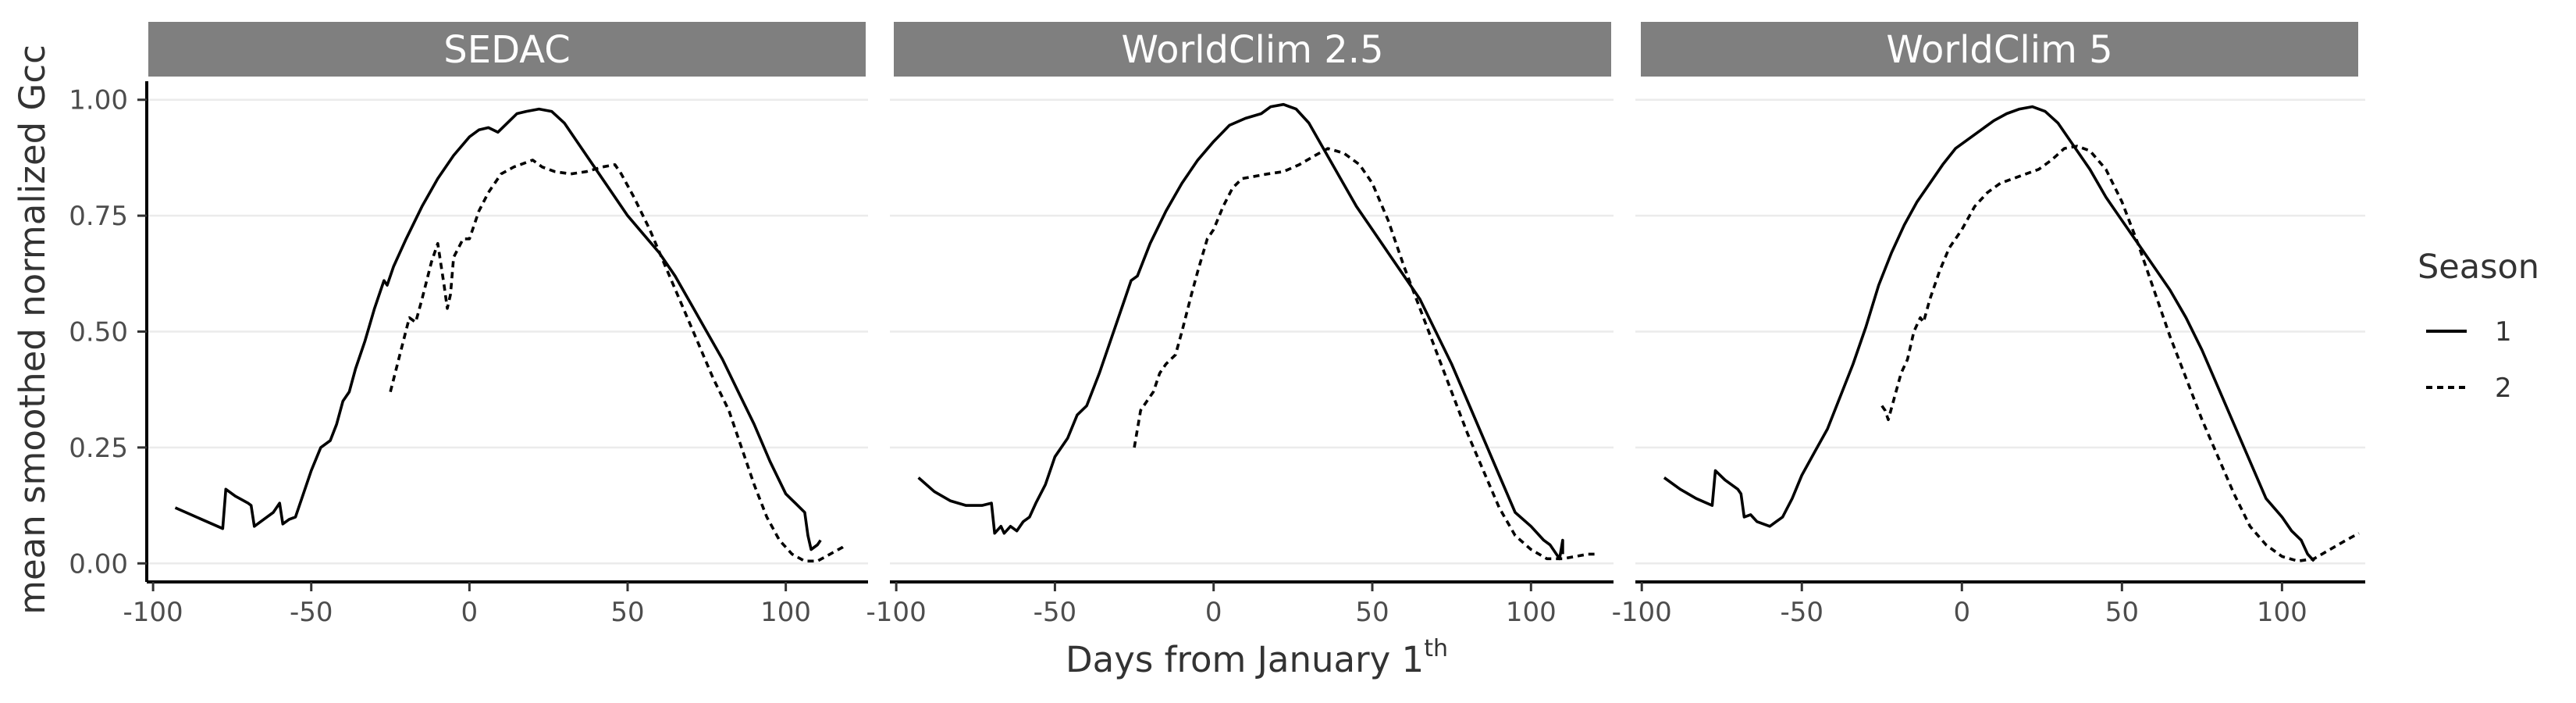 This screenshot has width=2576, height=703. I want to click on y-tick-label: 0.25, so click(98, 448).